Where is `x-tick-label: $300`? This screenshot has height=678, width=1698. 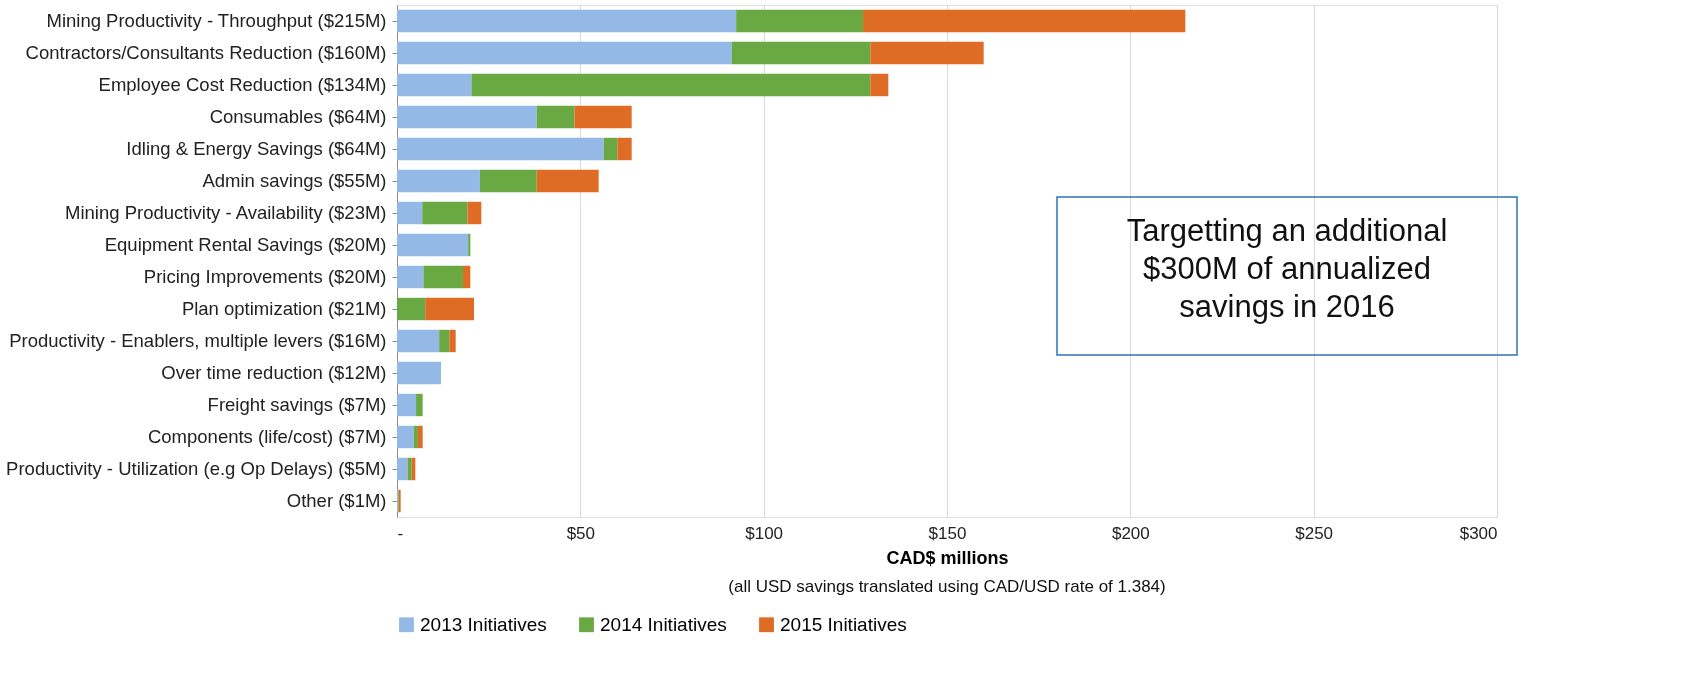 x-tick-label: $300 is located at coordinates (1478, 533).